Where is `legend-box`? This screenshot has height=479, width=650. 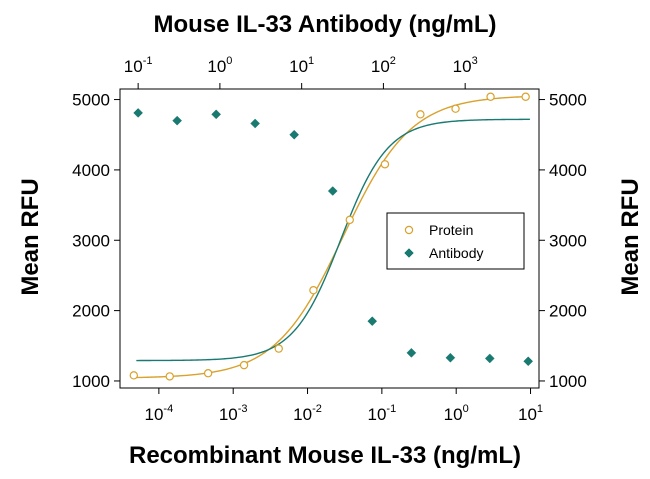
legend-box is located at coordinates (455, 241).